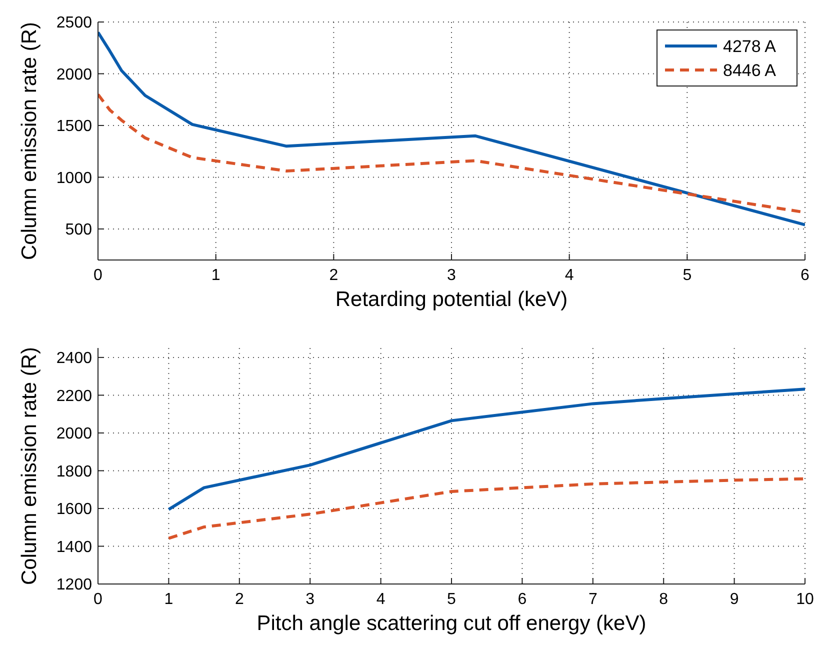 The height and width of the screenshot is (649, 815). What do you see at coordinates (750, 70) in the screenshot?
I see `legend-label: 8446 A` at bounding box center [750, 70].